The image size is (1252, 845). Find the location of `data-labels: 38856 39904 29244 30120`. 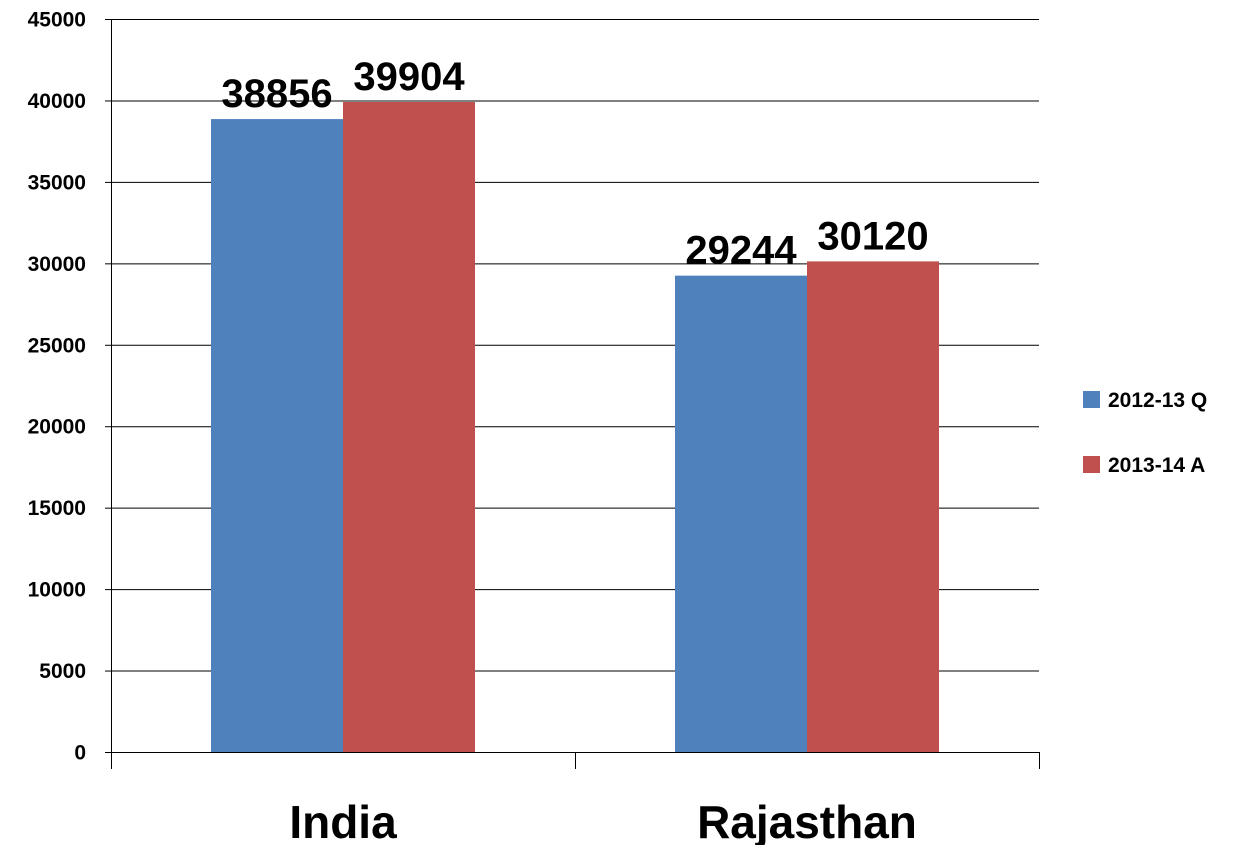

data-labels: 38856 39904 29244 30120 is located at coordinates (574, 164).